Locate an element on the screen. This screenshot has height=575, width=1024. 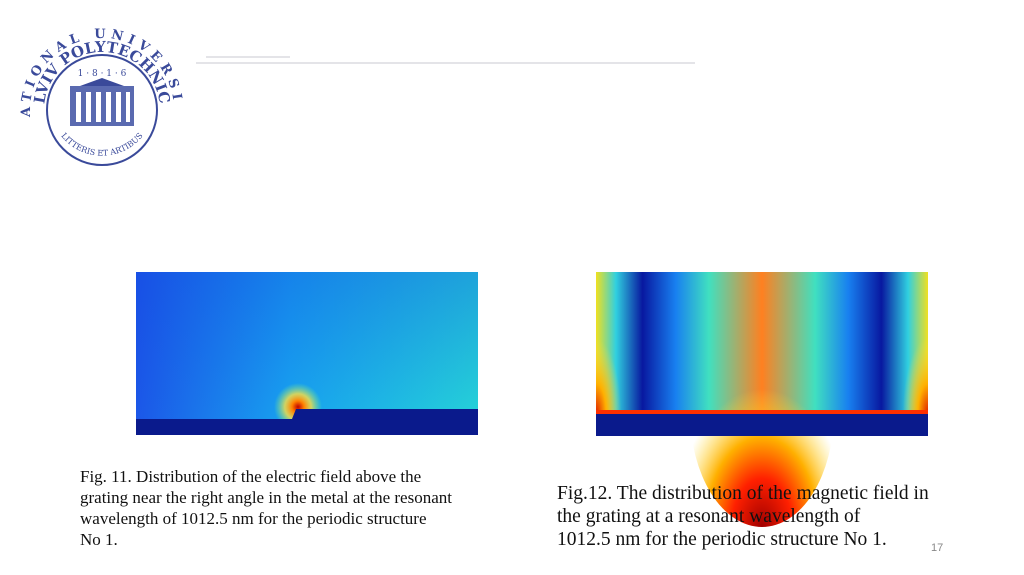
figure-magnetic-field is located at coordinates (762, 399).